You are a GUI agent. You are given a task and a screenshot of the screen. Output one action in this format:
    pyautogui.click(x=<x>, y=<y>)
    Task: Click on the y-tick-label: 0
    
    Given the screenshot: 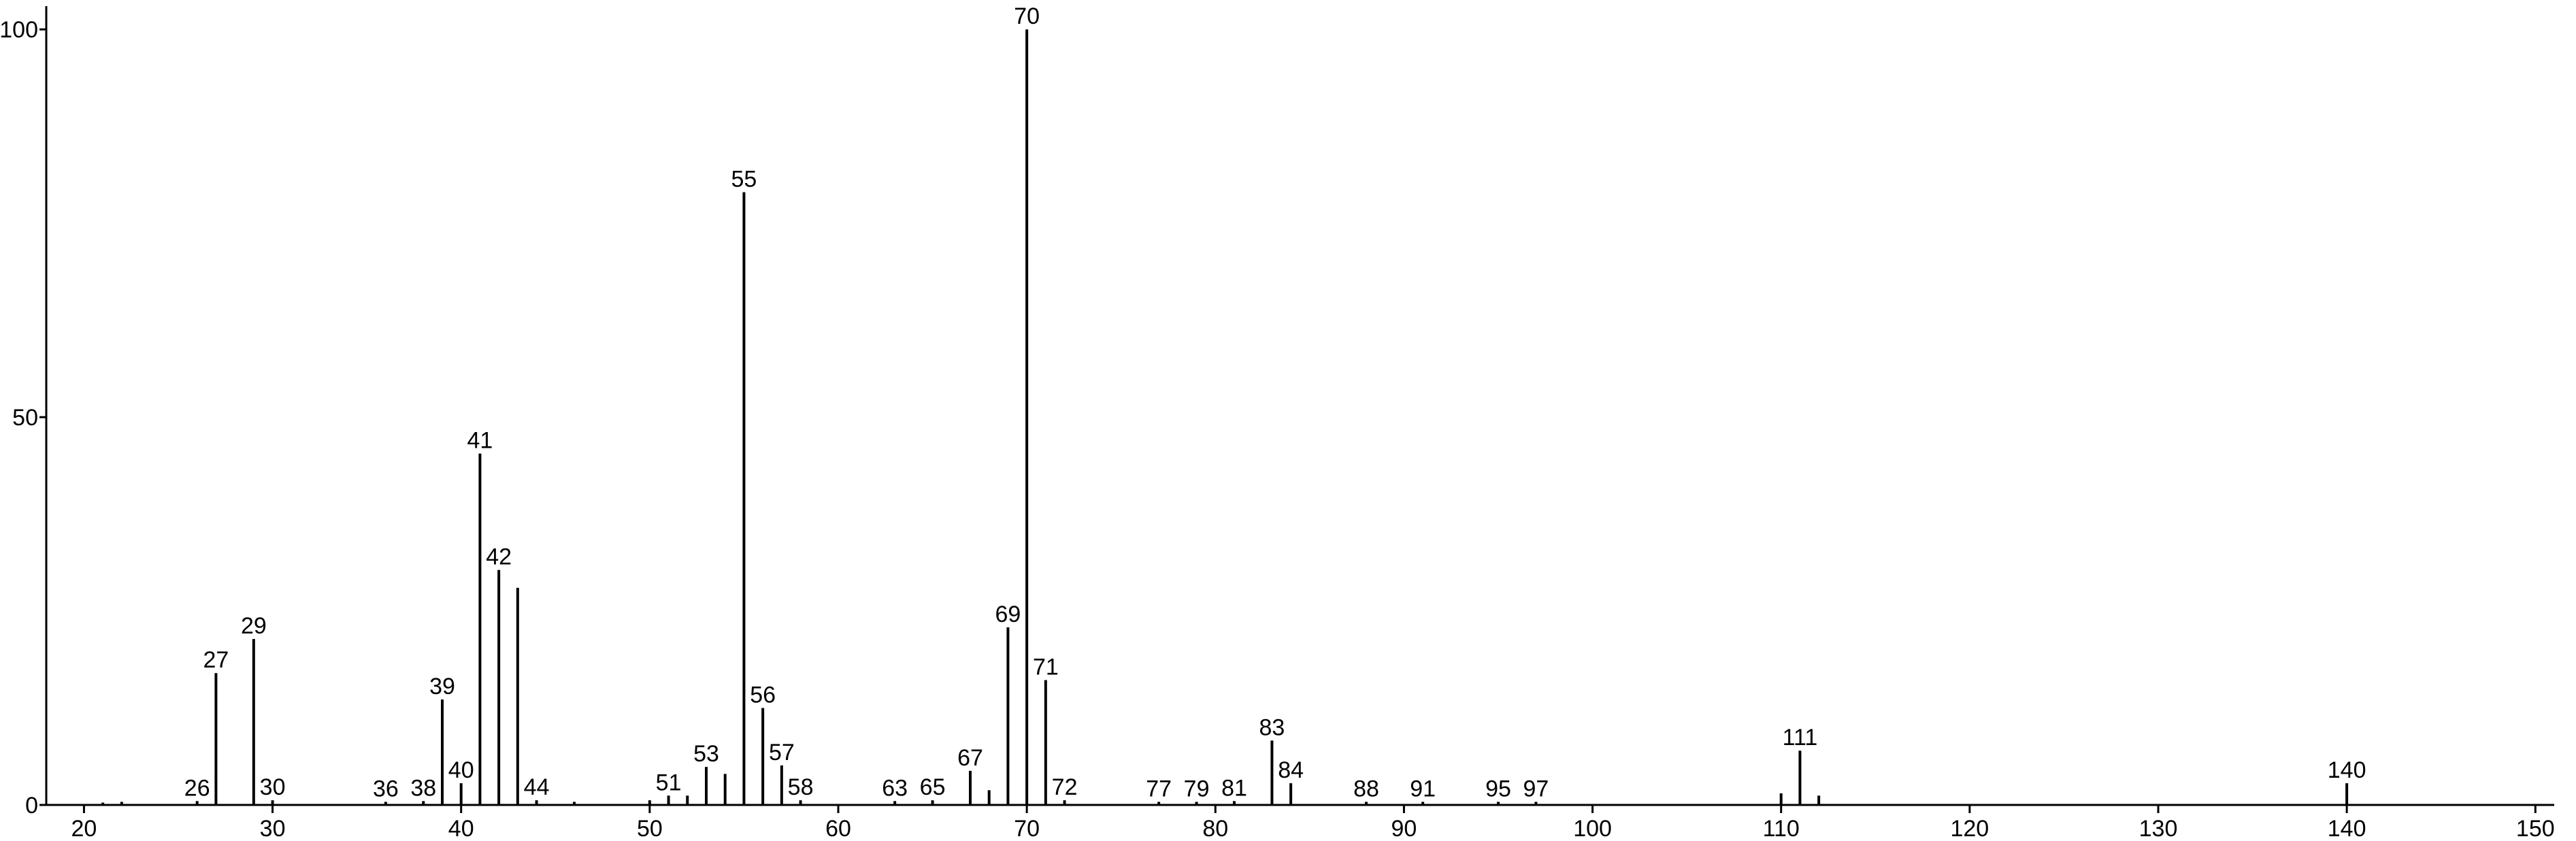 What is the action you would take?
    pyautogui.click(x=32, y=806)
    